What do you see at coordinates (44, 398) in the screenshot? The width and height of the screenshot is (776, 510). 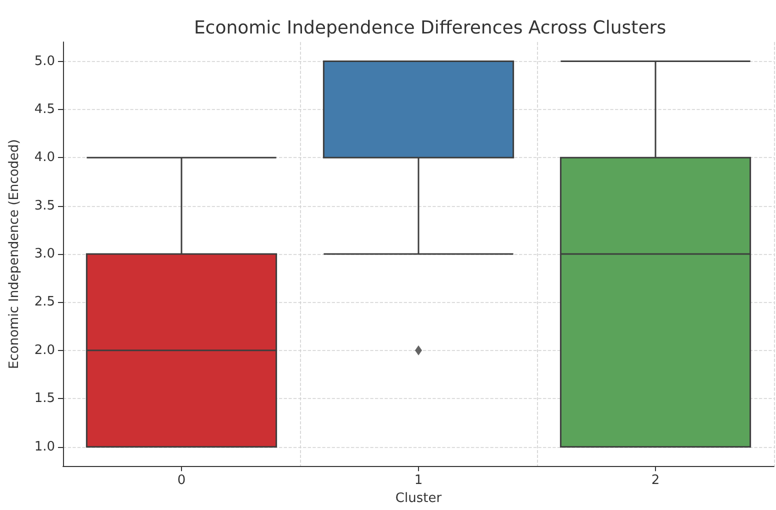 I see `y-tick-label: 1.5` at bounding box center [44, 398].